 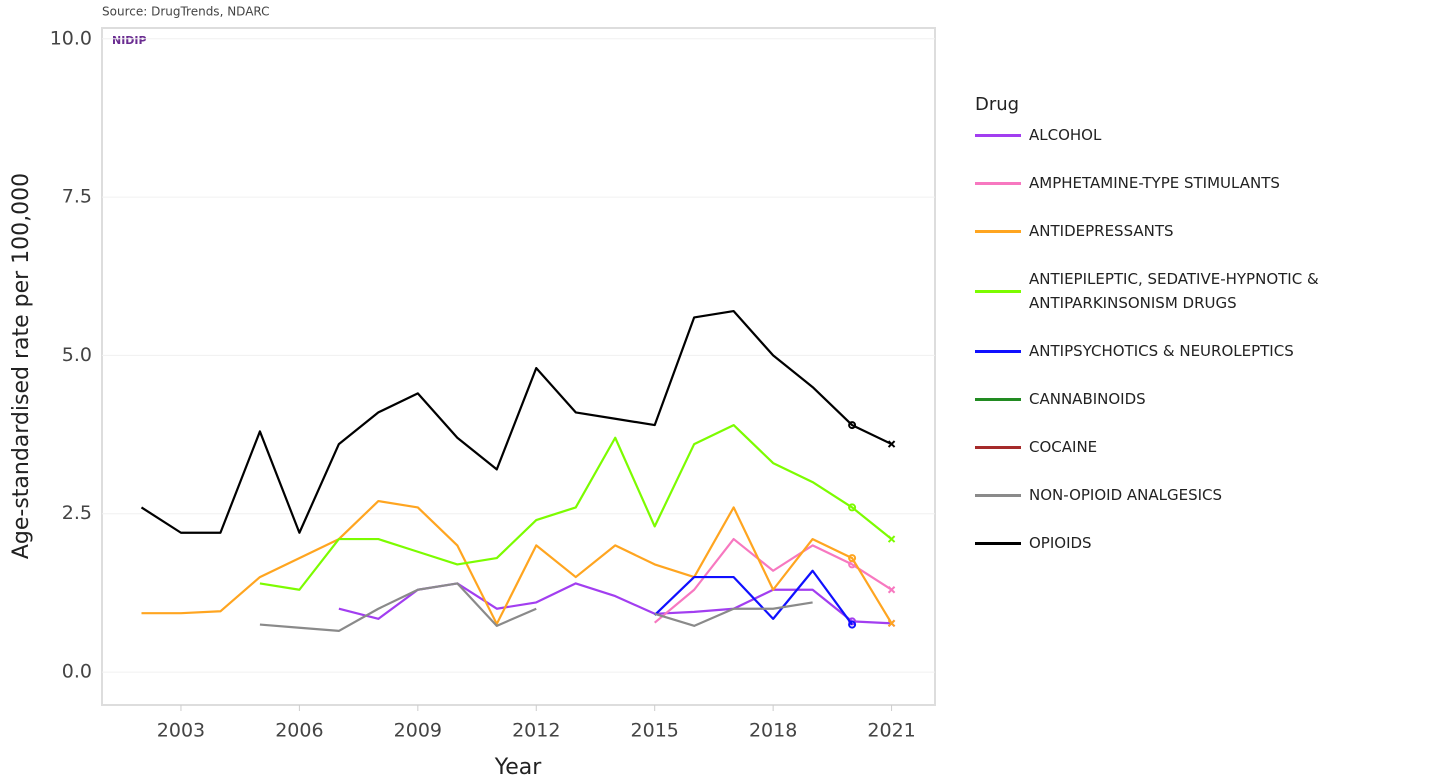 What do you see at coordinates (21, 366) in the screenshot?
I see `y-axis-title: Age-standardised rate per 100,000` at bounding box center [21, 366].